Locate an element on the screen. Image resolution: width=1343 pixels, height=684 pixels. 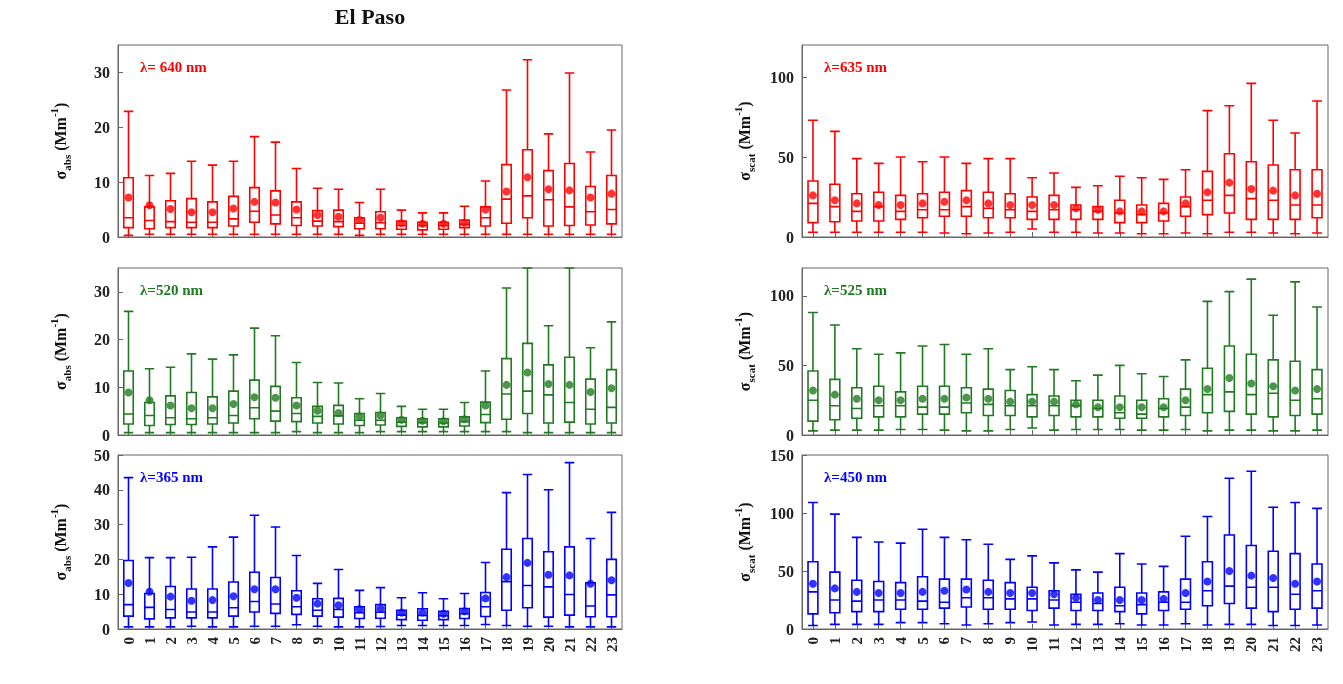
y-tick-label: 50 is located at coordinates (786, 157).